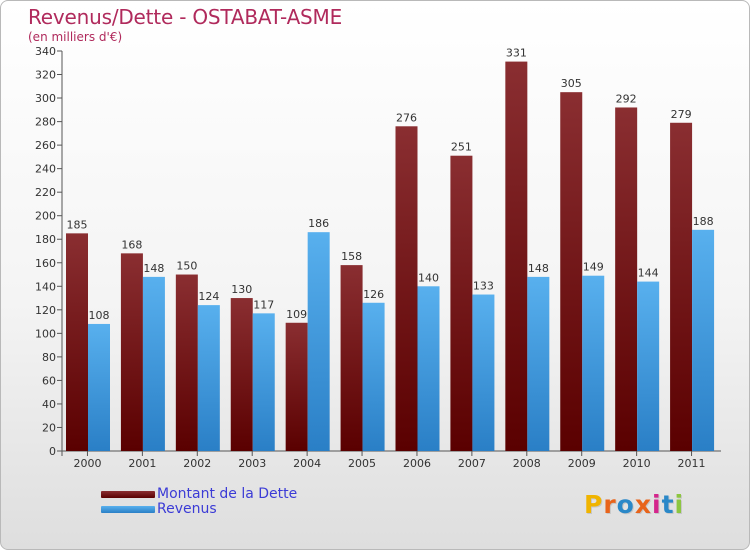 This screenshot has height=550, width=750. What do you see at coordinates (128, 494) in the screenshot?
I see `legend-swatch-dette` at bounding box center [128, 494].